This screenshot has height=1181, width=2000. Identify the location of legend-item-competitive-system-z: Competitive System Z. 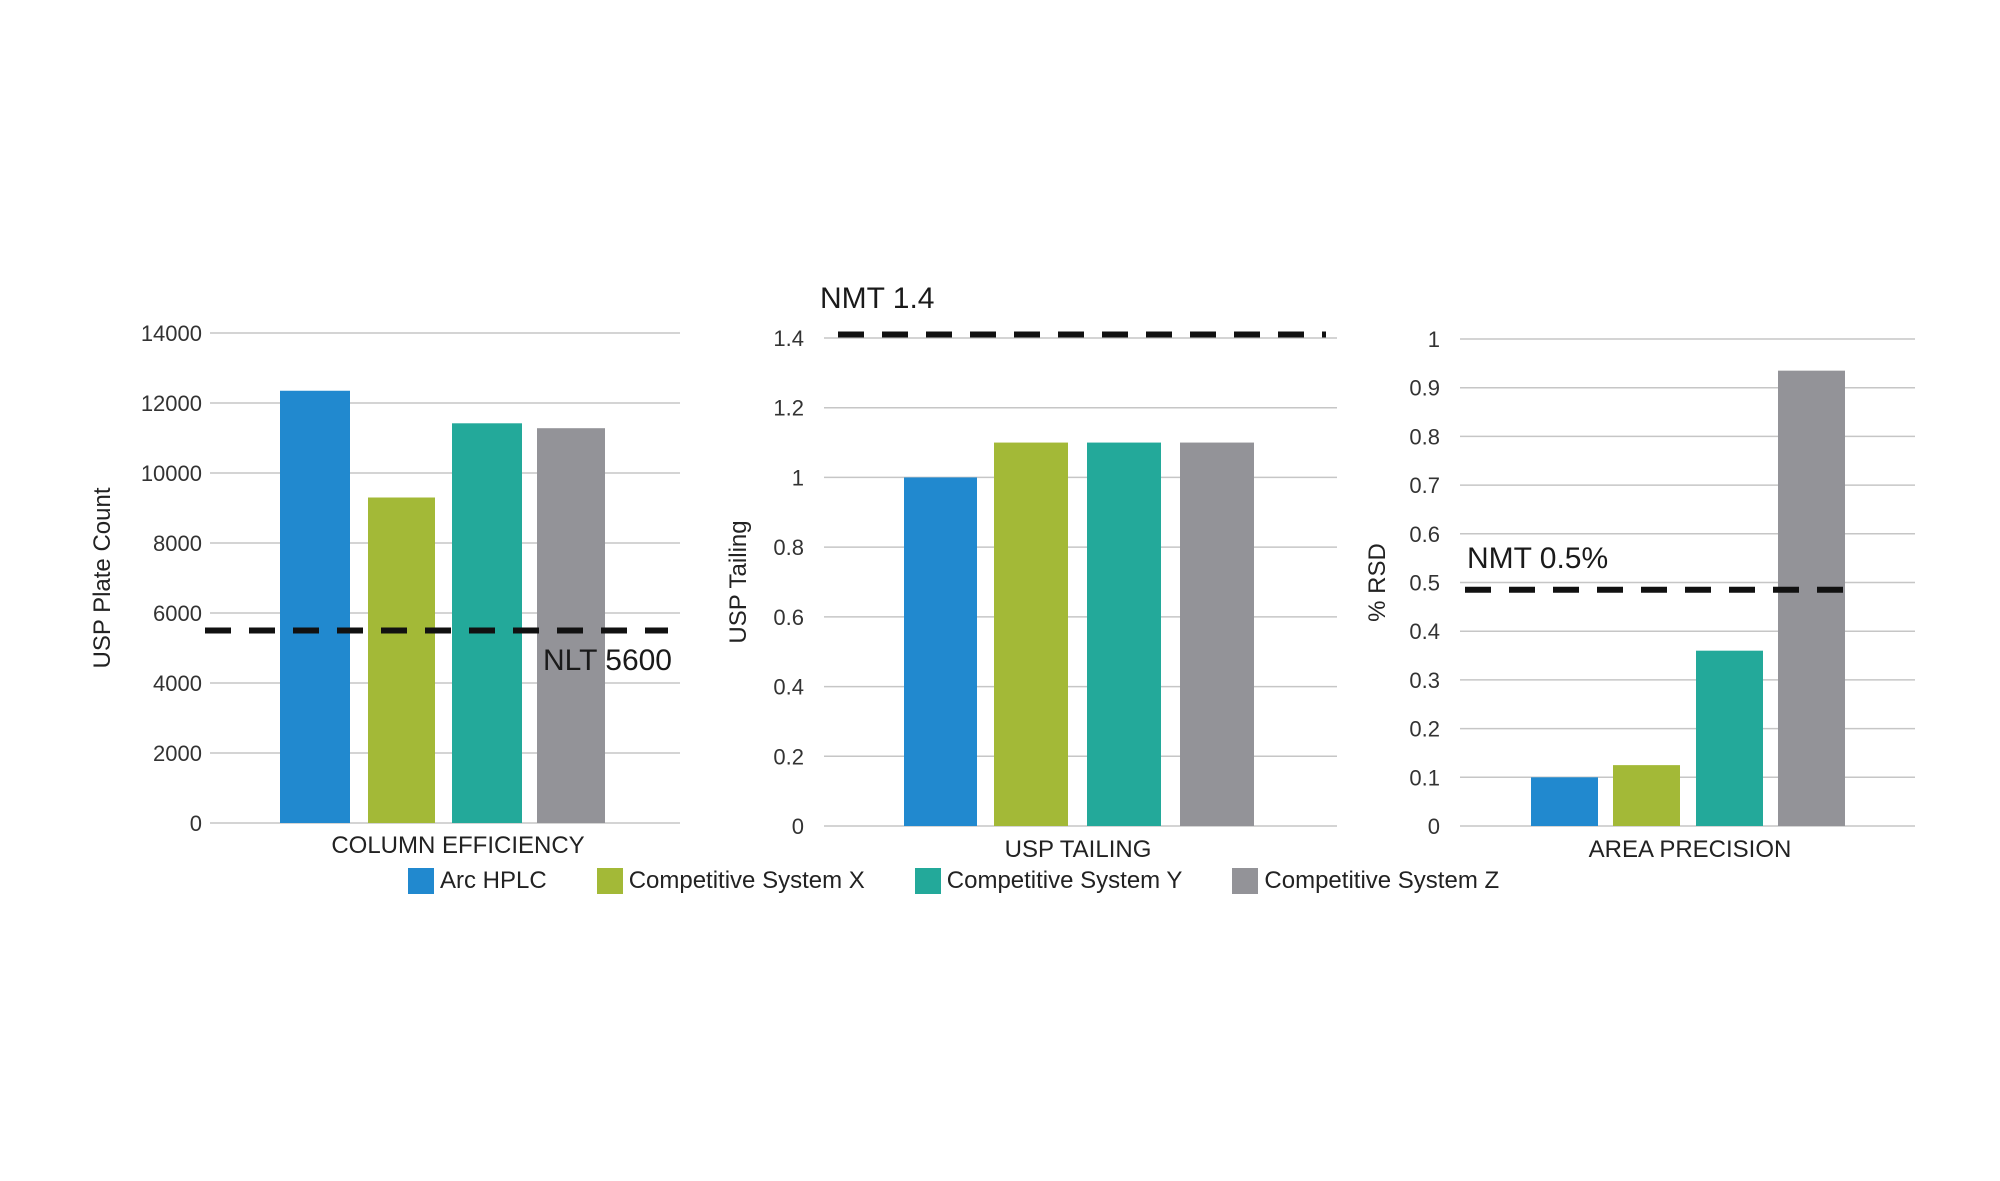
(1365, 881).